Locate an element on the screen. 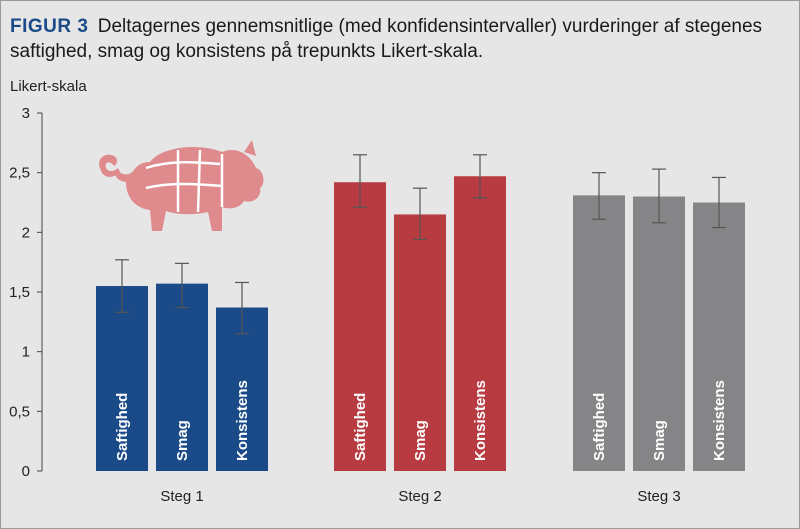 The height and width of the screenshot is (529, 800). pig-icon is located at coordinates (181, 185).